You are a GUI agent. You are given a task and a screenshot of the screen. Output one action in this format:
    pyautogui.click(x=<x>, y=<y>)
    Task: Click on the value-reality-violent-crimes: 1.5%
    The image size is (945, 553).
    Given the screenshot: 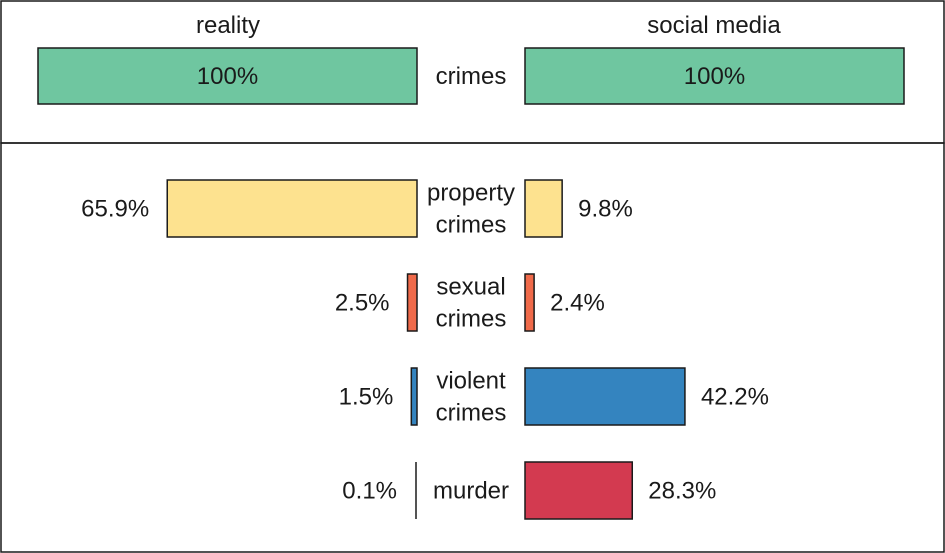 What is the action you would take?
    pyautogui.click(x=366, y=397)
    